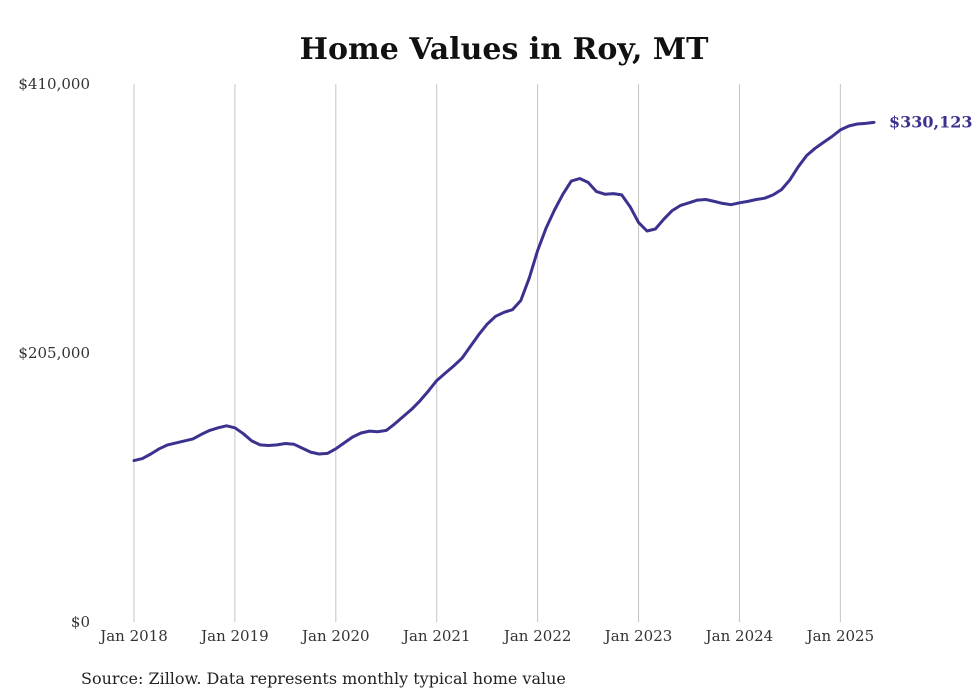 This screenshot has width=980, height=699. Describe the element at coordinates (840, 636) in the screenshot. I see `x-tick-label: Jan 2025` at that location.